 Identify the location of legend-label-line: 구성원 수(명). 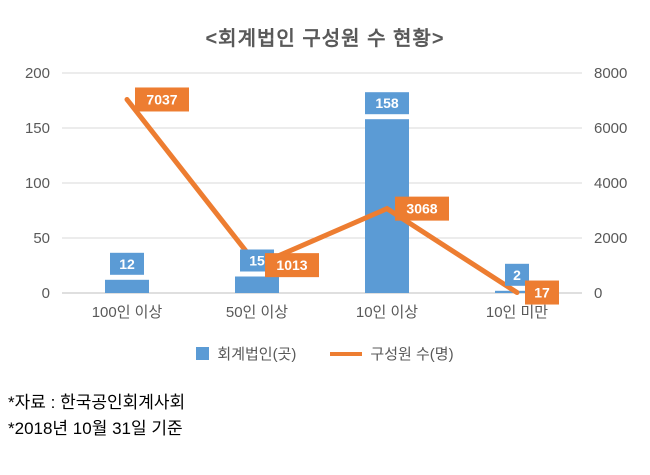
(412, 354).